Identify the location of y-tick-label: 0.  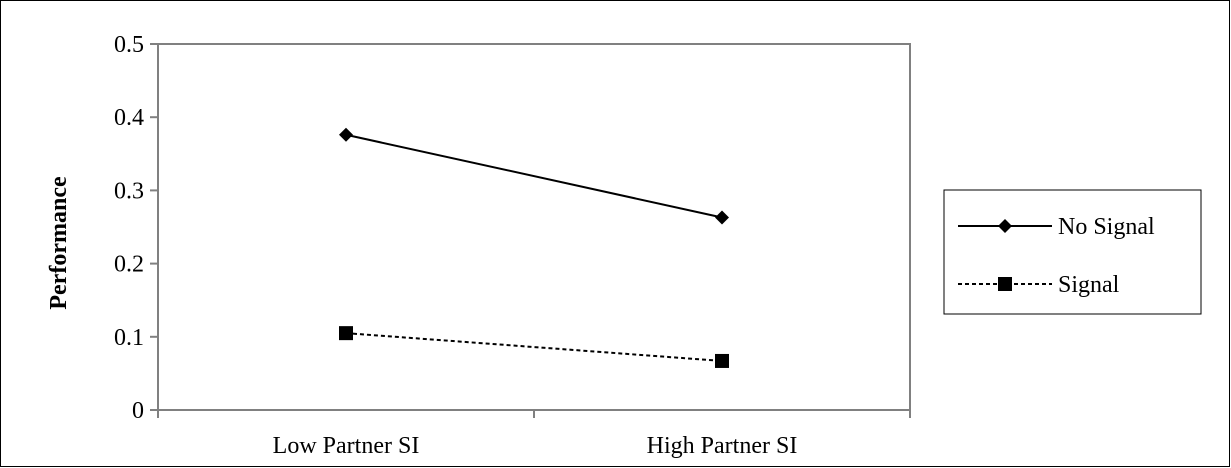
(138, 411).